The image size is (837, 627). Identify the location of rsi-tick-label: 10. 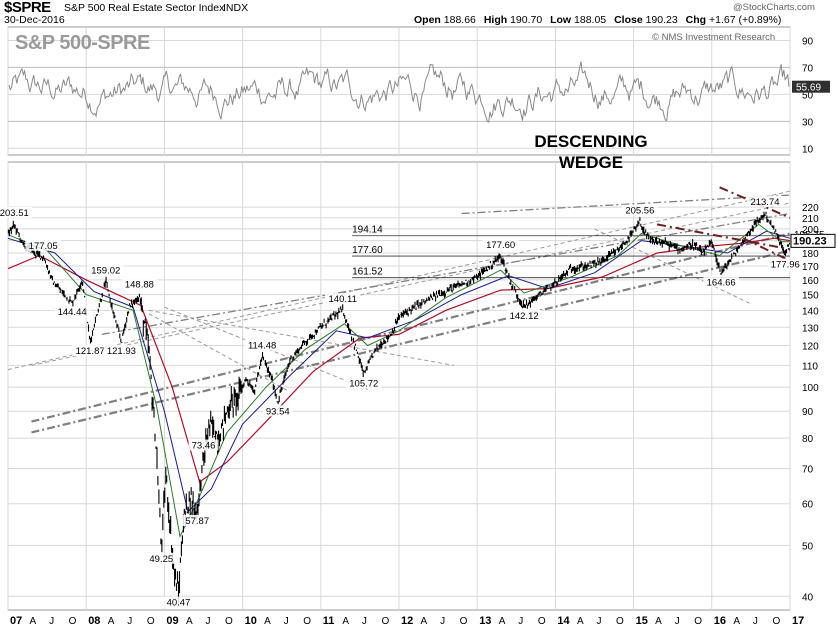
(808, 149).